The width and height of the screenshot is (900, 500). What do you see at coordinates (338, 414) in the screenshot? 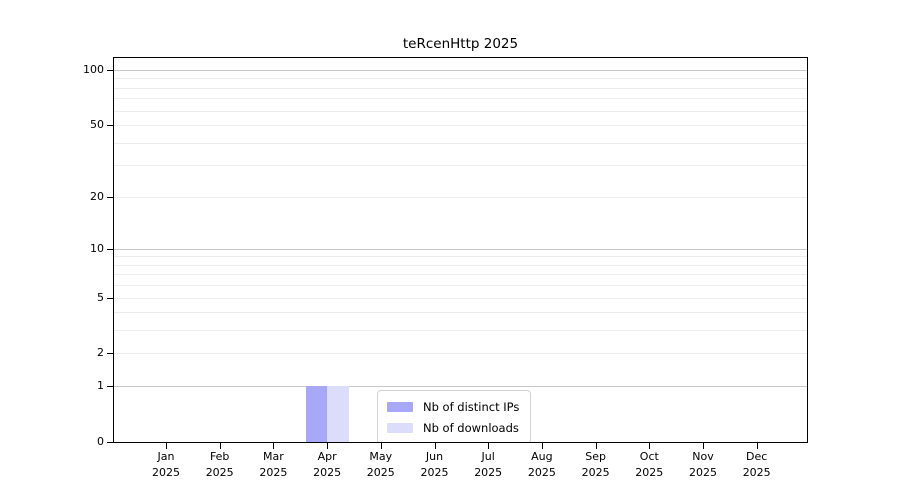
I see `bar-nb-of-downloads` at bounding box center [338, 414].